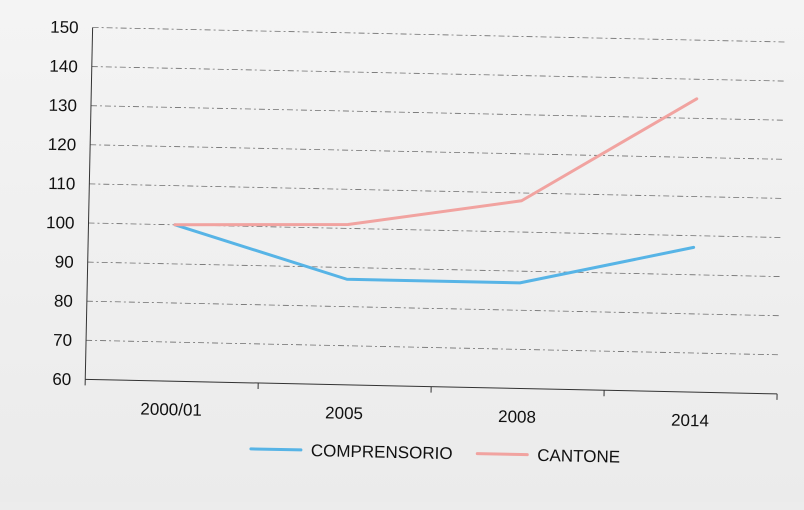 The image size is (804, 510). What do you see at coordinates (88, 203) in the screenshot?
I see `y-axis-line` at bounding box center [88, 203].